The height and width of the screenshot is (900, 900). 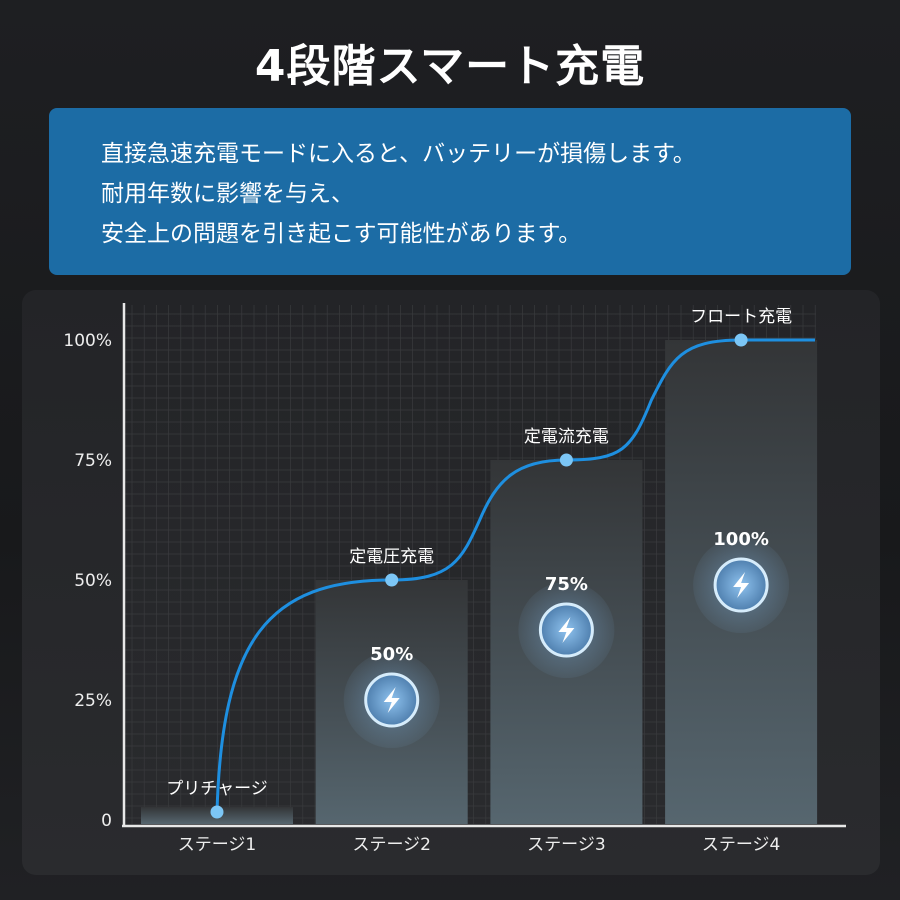 I want to click on point-label: プリチャージ, so click(x=217, y=789).